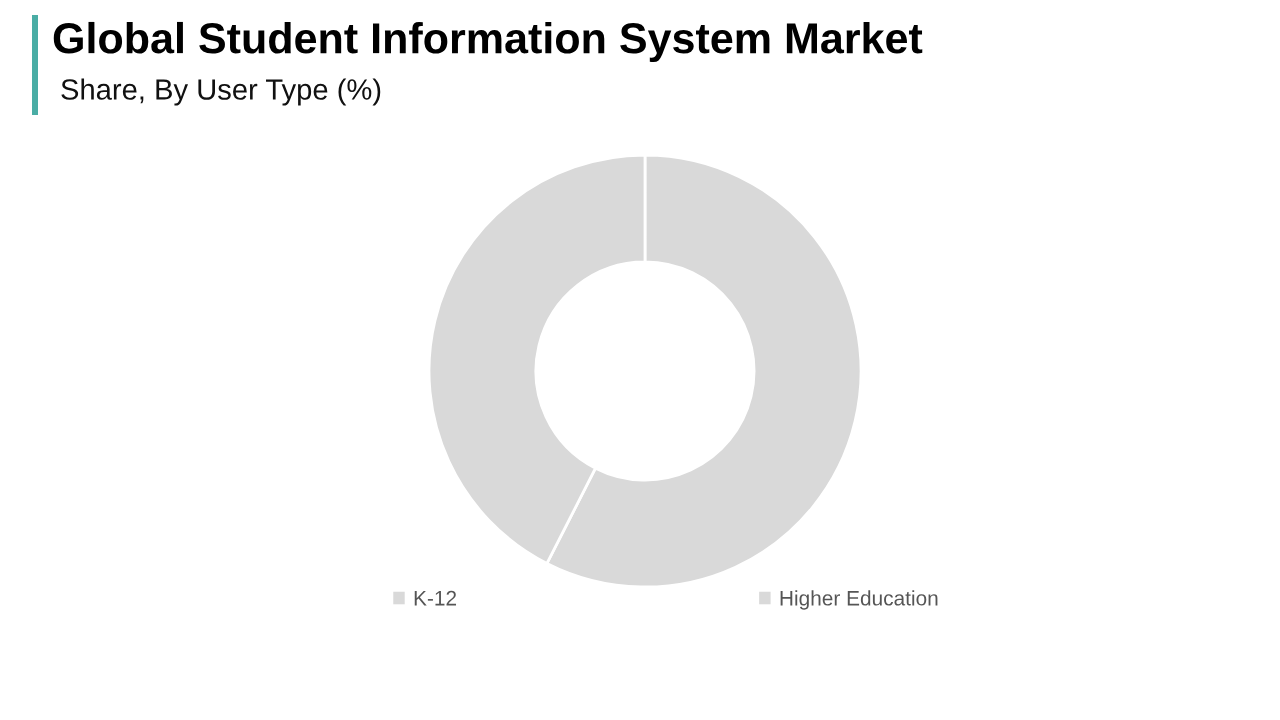 The width and height of the screenshot is (1280, 720). What do you see at coordinates (859, 600) in the screenshot?
I see `legend-label: Higher Education` at bounding box center [859, 600].